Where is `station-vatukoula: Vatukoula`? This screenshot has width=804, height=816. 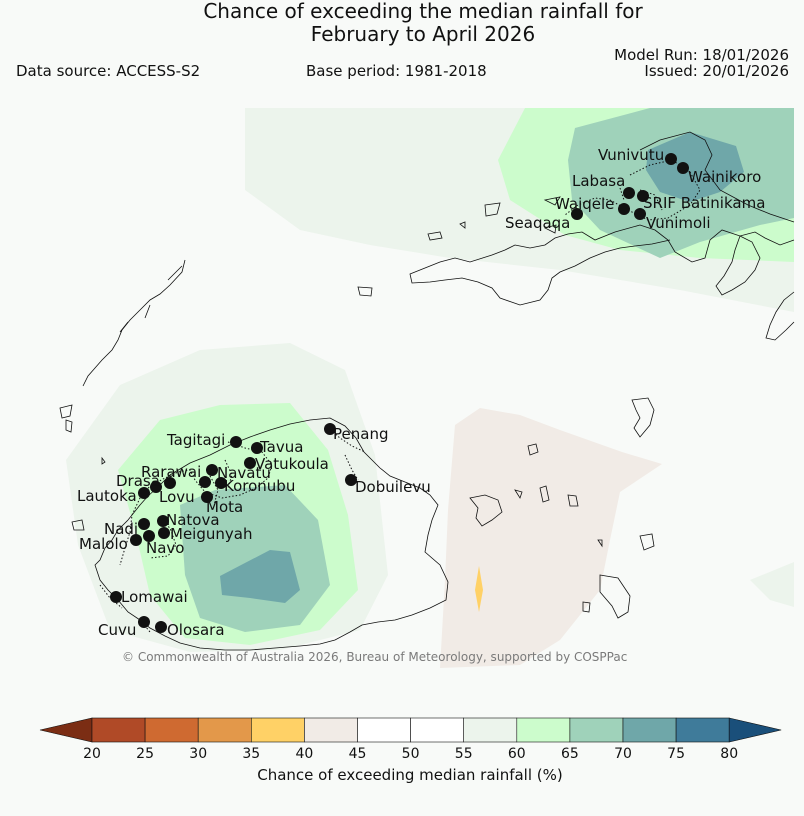
station-vatukoula: Vatukoula is located at coordinates (286, 464).